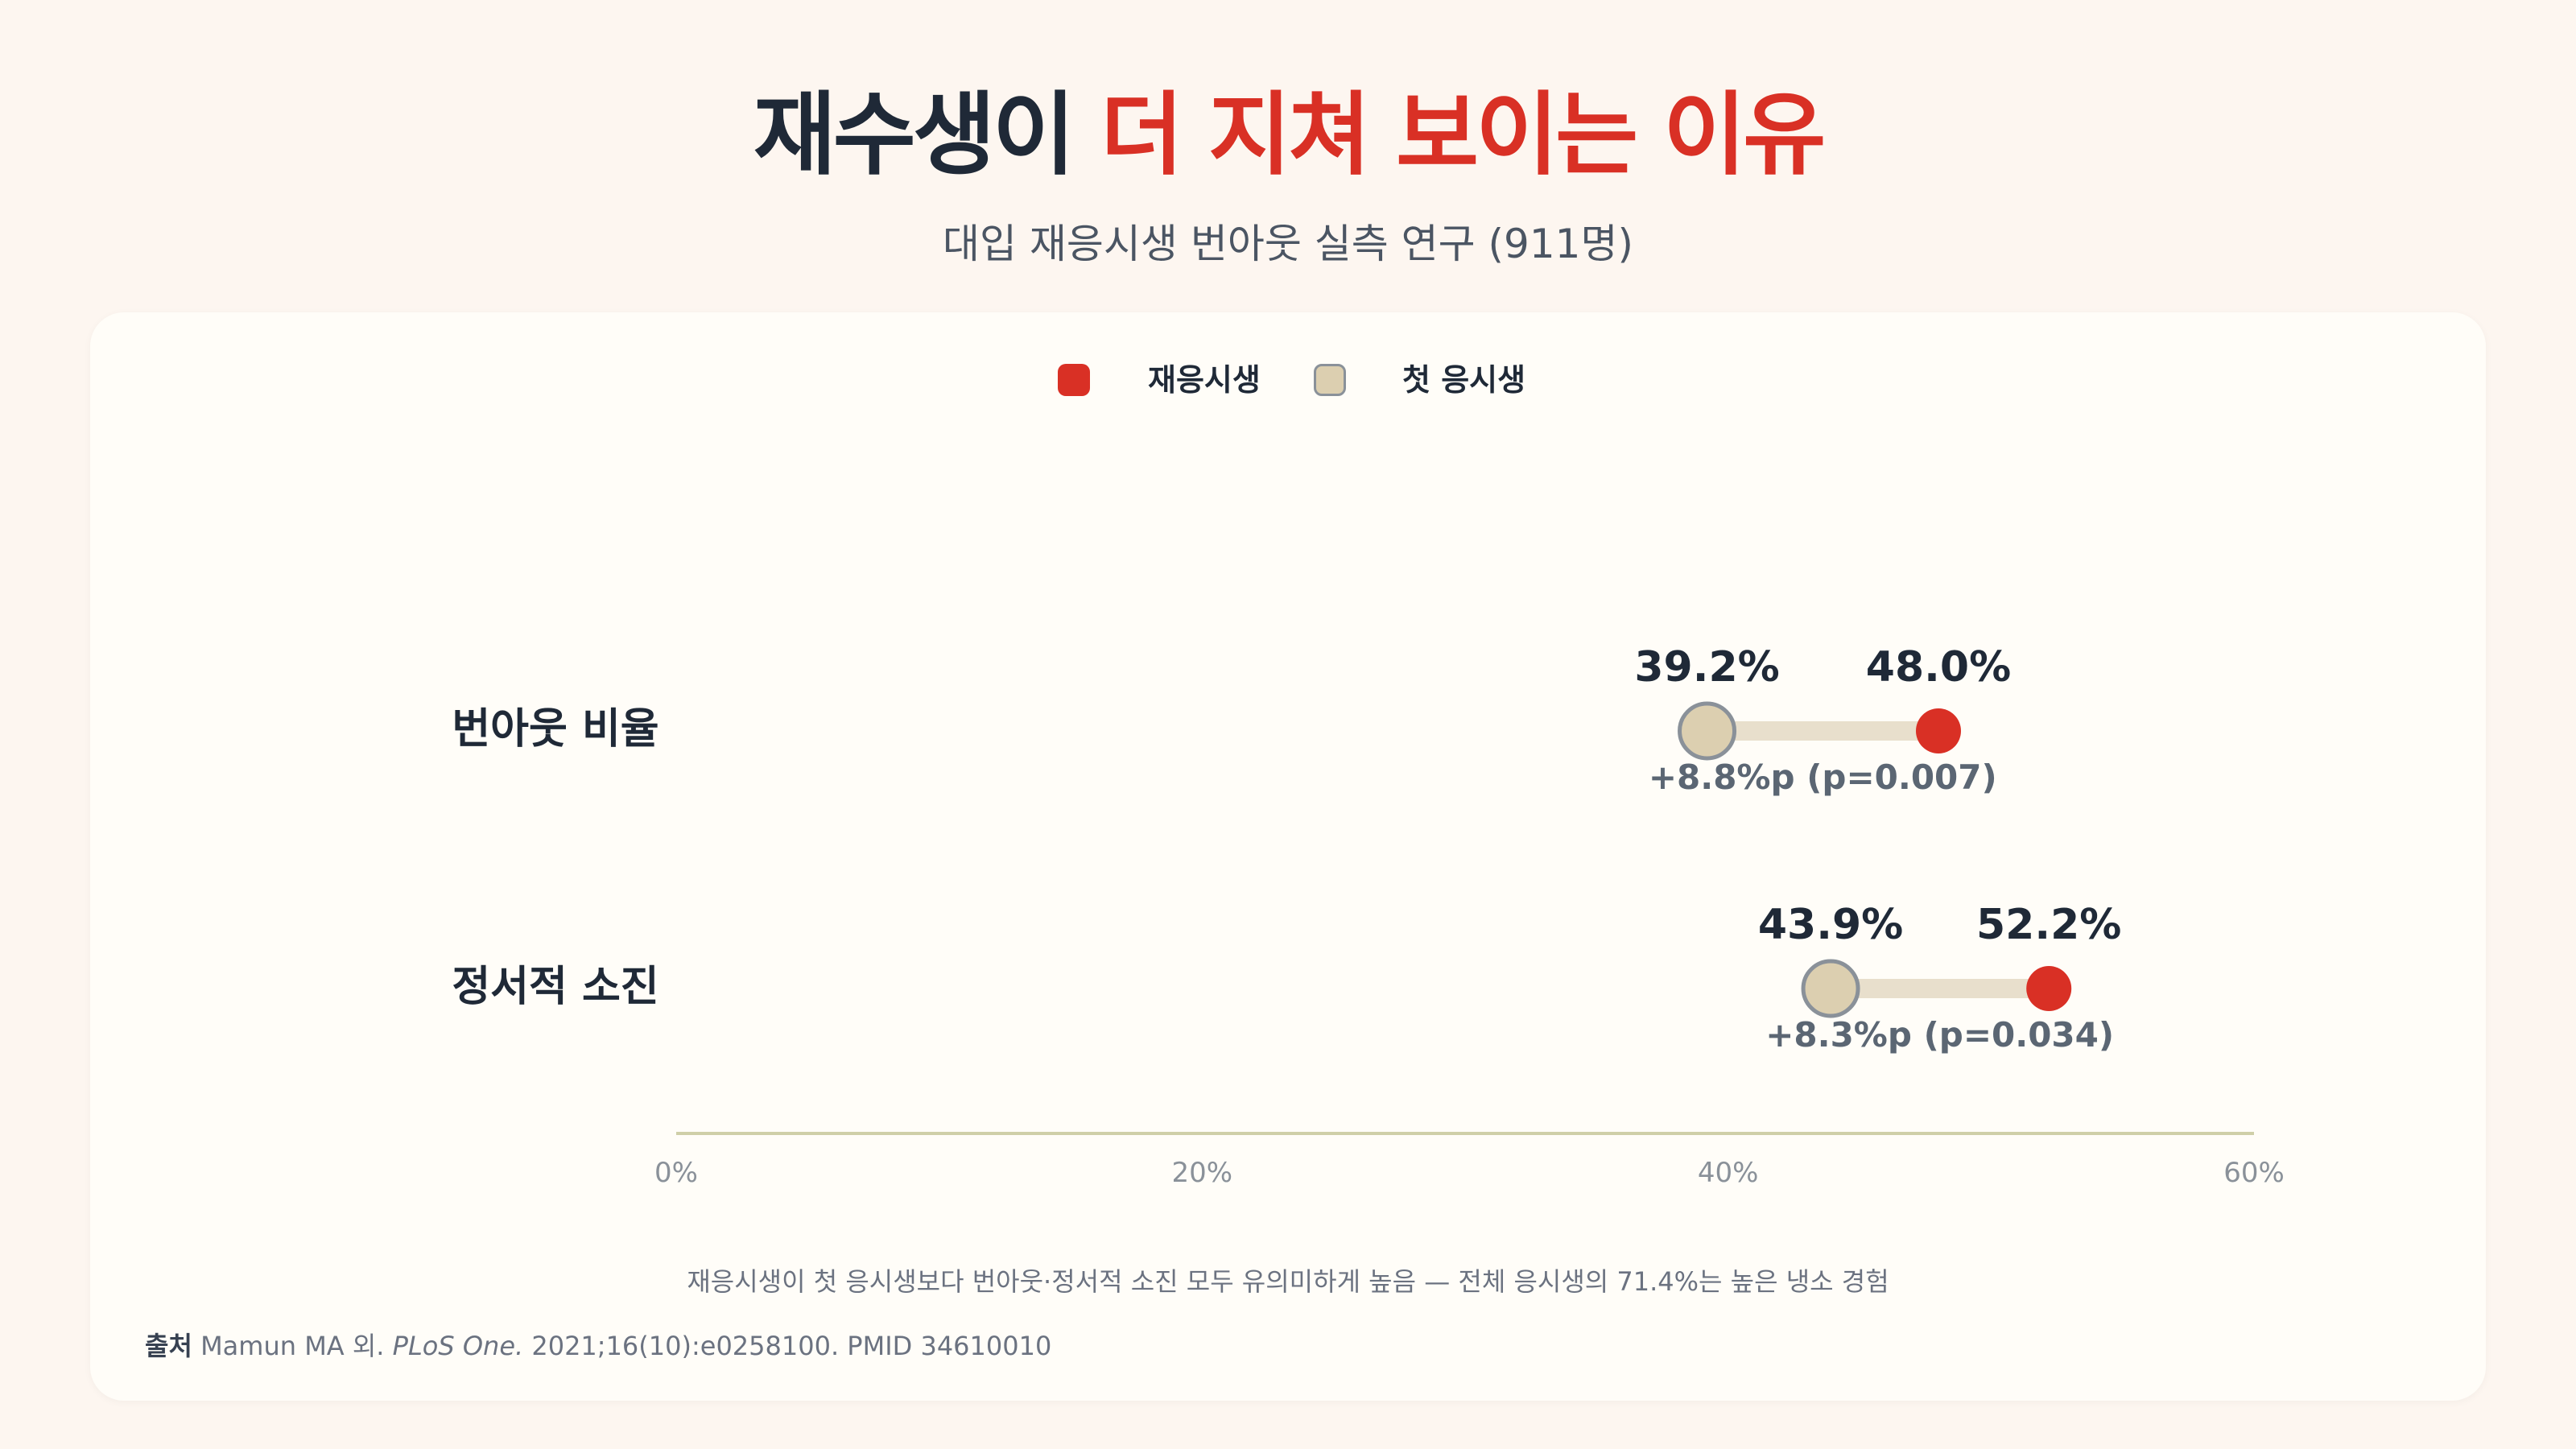 The height and width of the screenshot is (1449, 2576). What do you see at coordinates (1464, 380) in the screenshot?
I see `legend-label-first: 첫 응시생` at bounding box center [1464, 380].